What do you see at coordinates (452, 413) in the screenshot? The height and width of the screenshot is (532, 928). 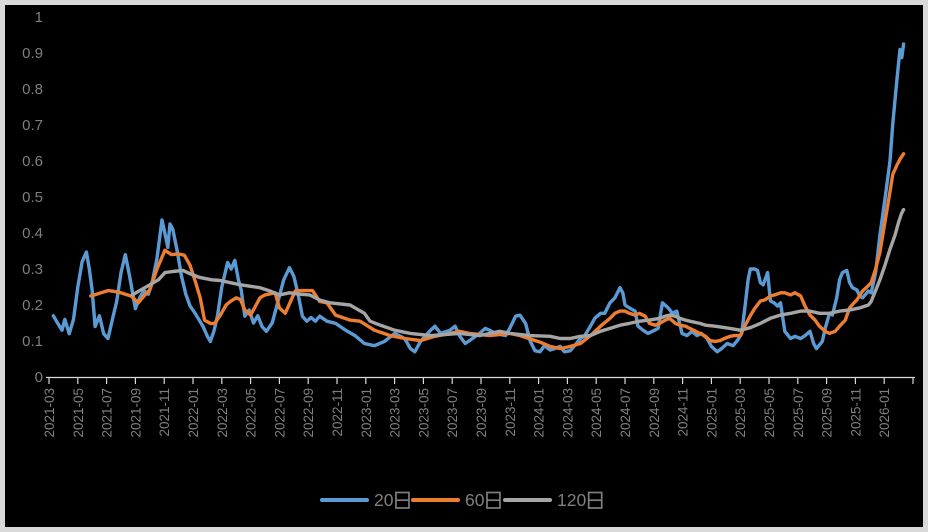 I see `x-axis-label: 2023-07` at bounding box center [452, 413].